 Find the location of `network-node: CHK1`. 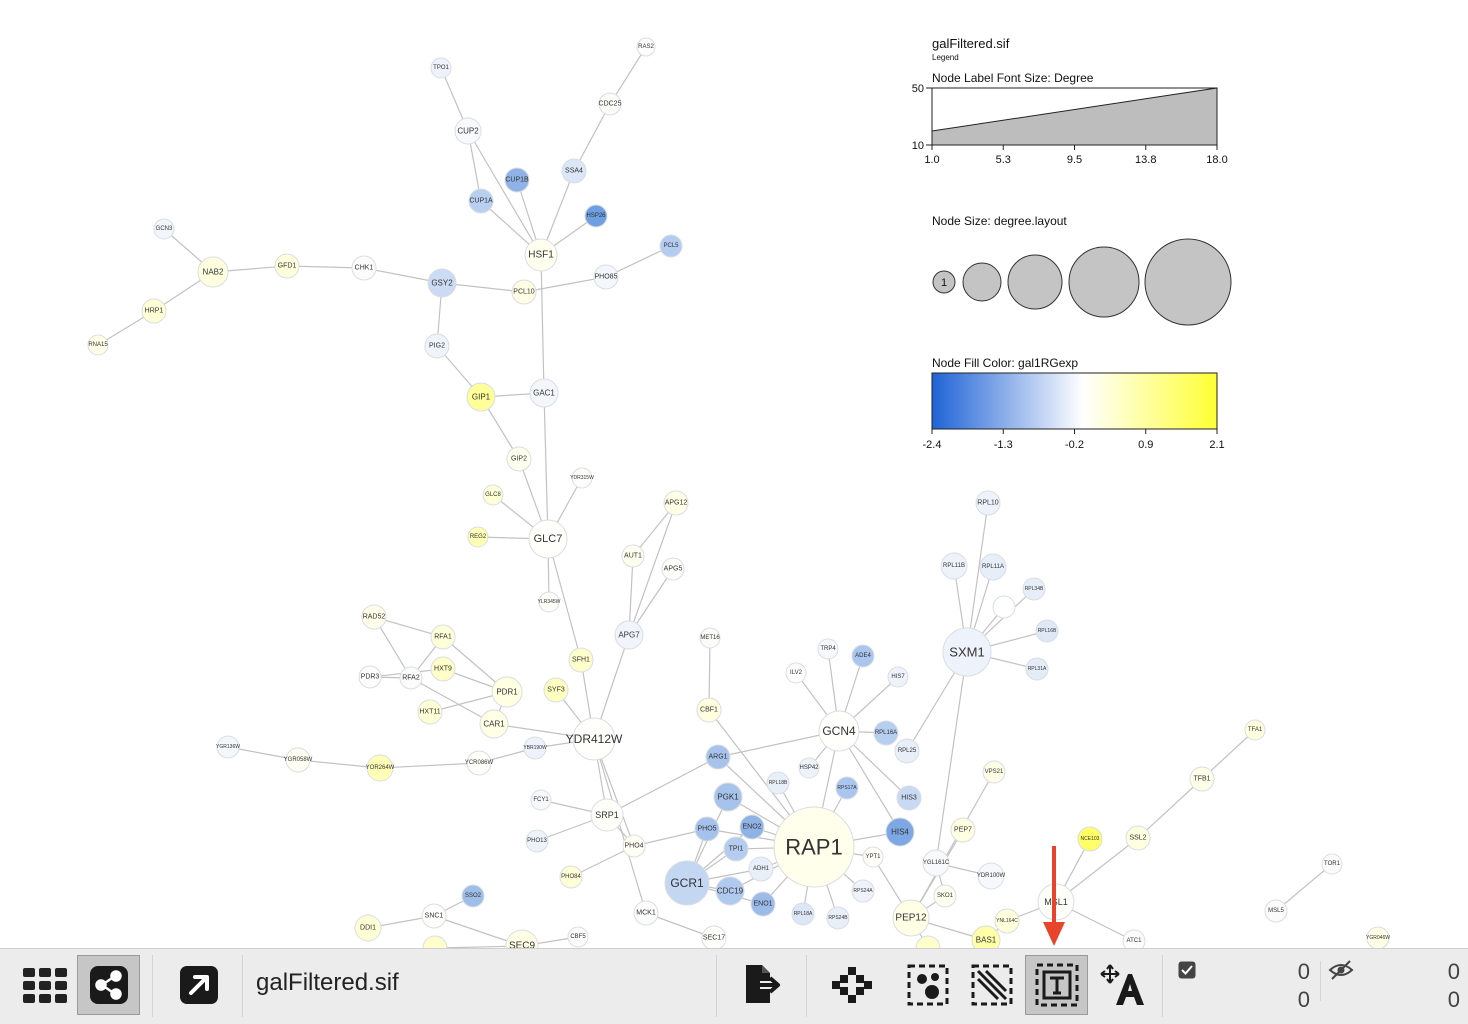

network-node: CHK1 is located at coordinates (364, 268).